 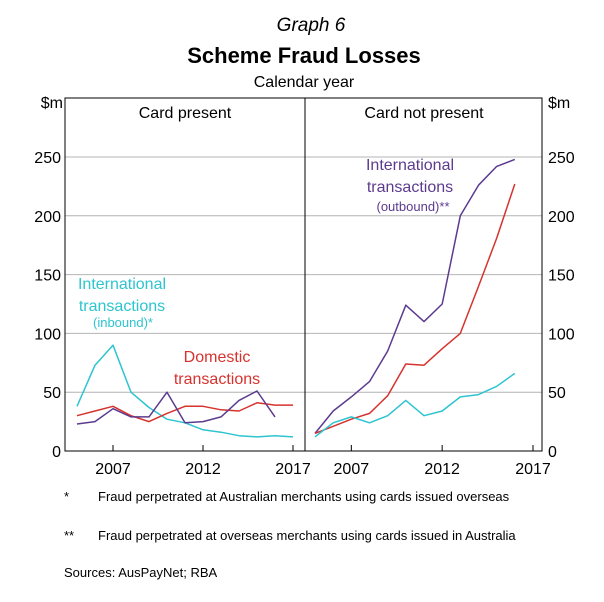 I want to click on series-label: Domestic, so click(x=217, y=357).